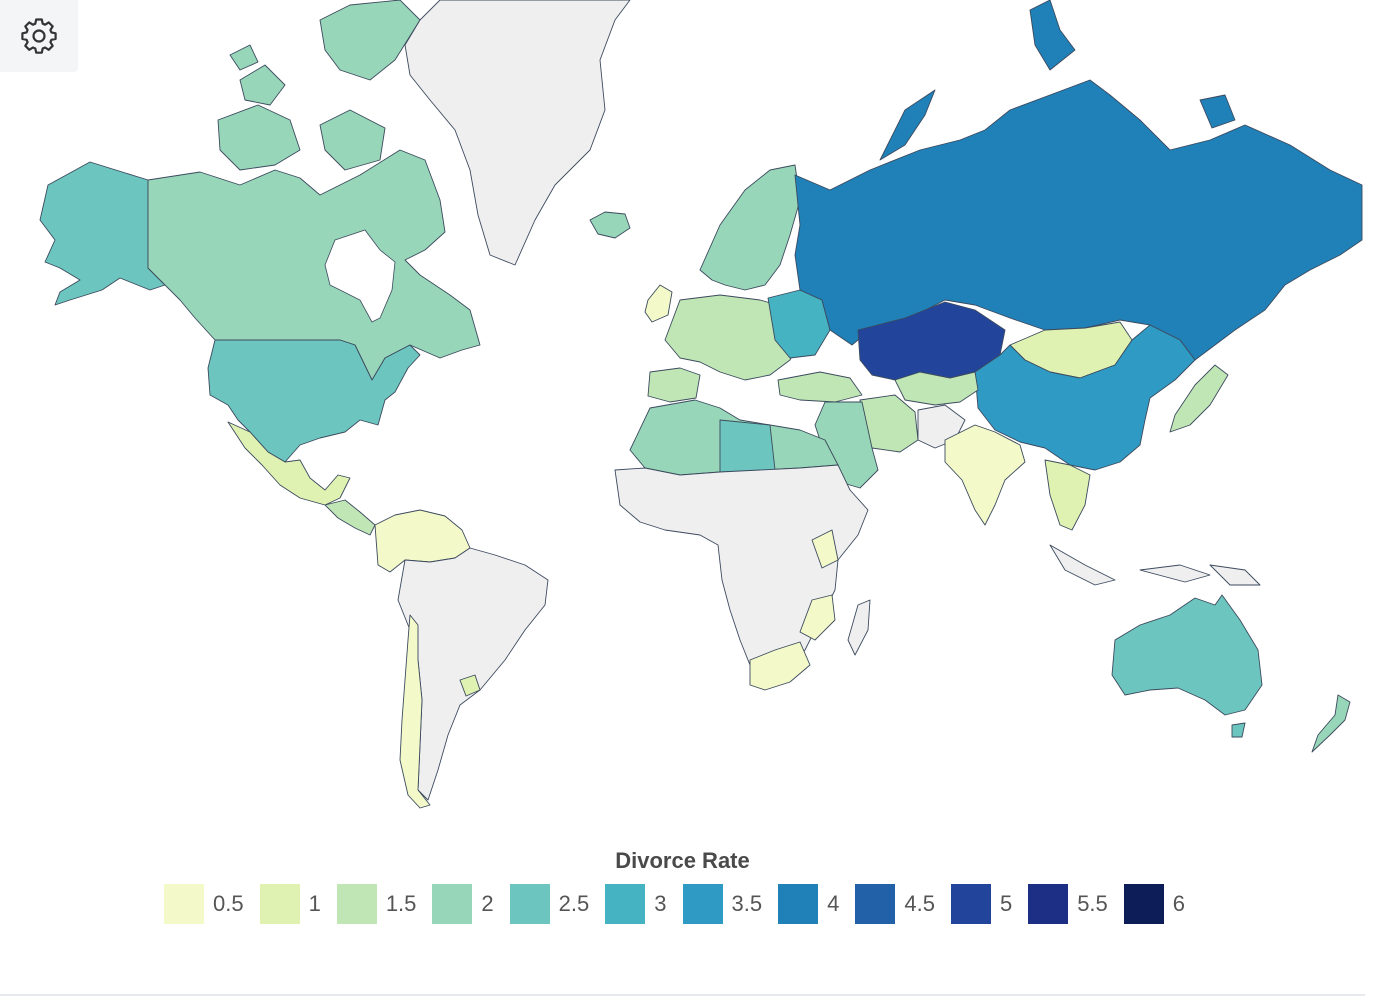 Image resolution: width=1380 pixels, height=1002 pixels. I want to click on legend-label: 2.5, so click(574, 903).